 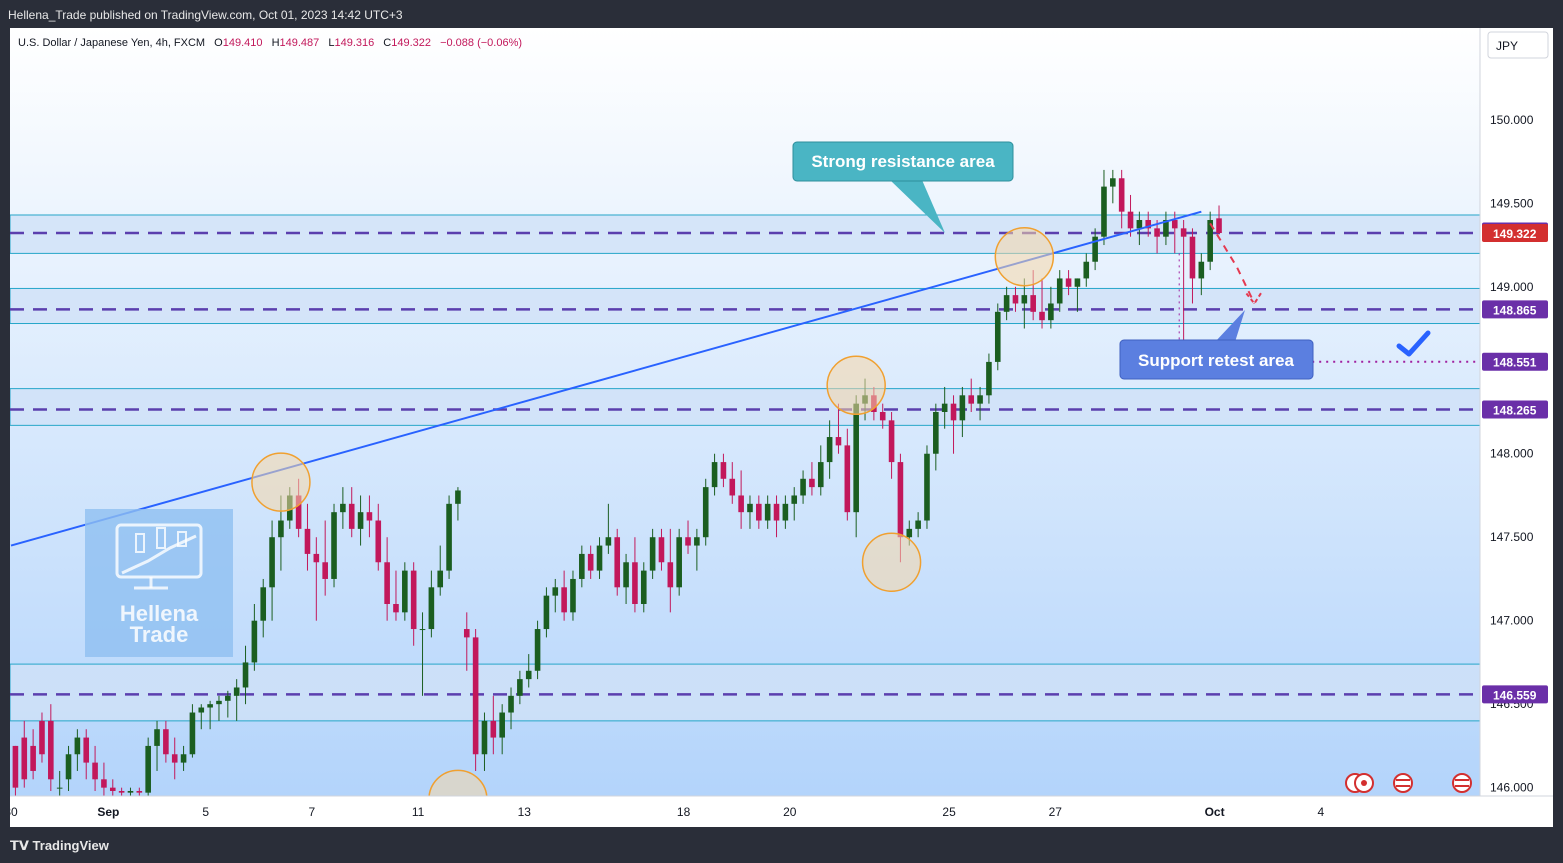 What do you see at coordinates (781, 811) in the screenshot?
I see `time-axis: 30 Sep 5 7 11 13 18 20 25 27 Oct 4` at bounding box center [781, 811].